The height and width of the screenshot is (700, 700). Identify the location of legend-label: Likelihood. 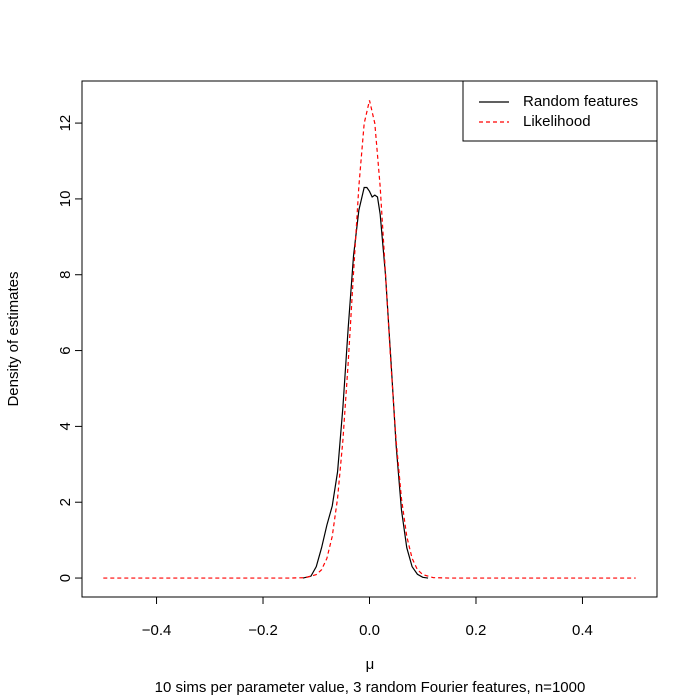
(557, 121).